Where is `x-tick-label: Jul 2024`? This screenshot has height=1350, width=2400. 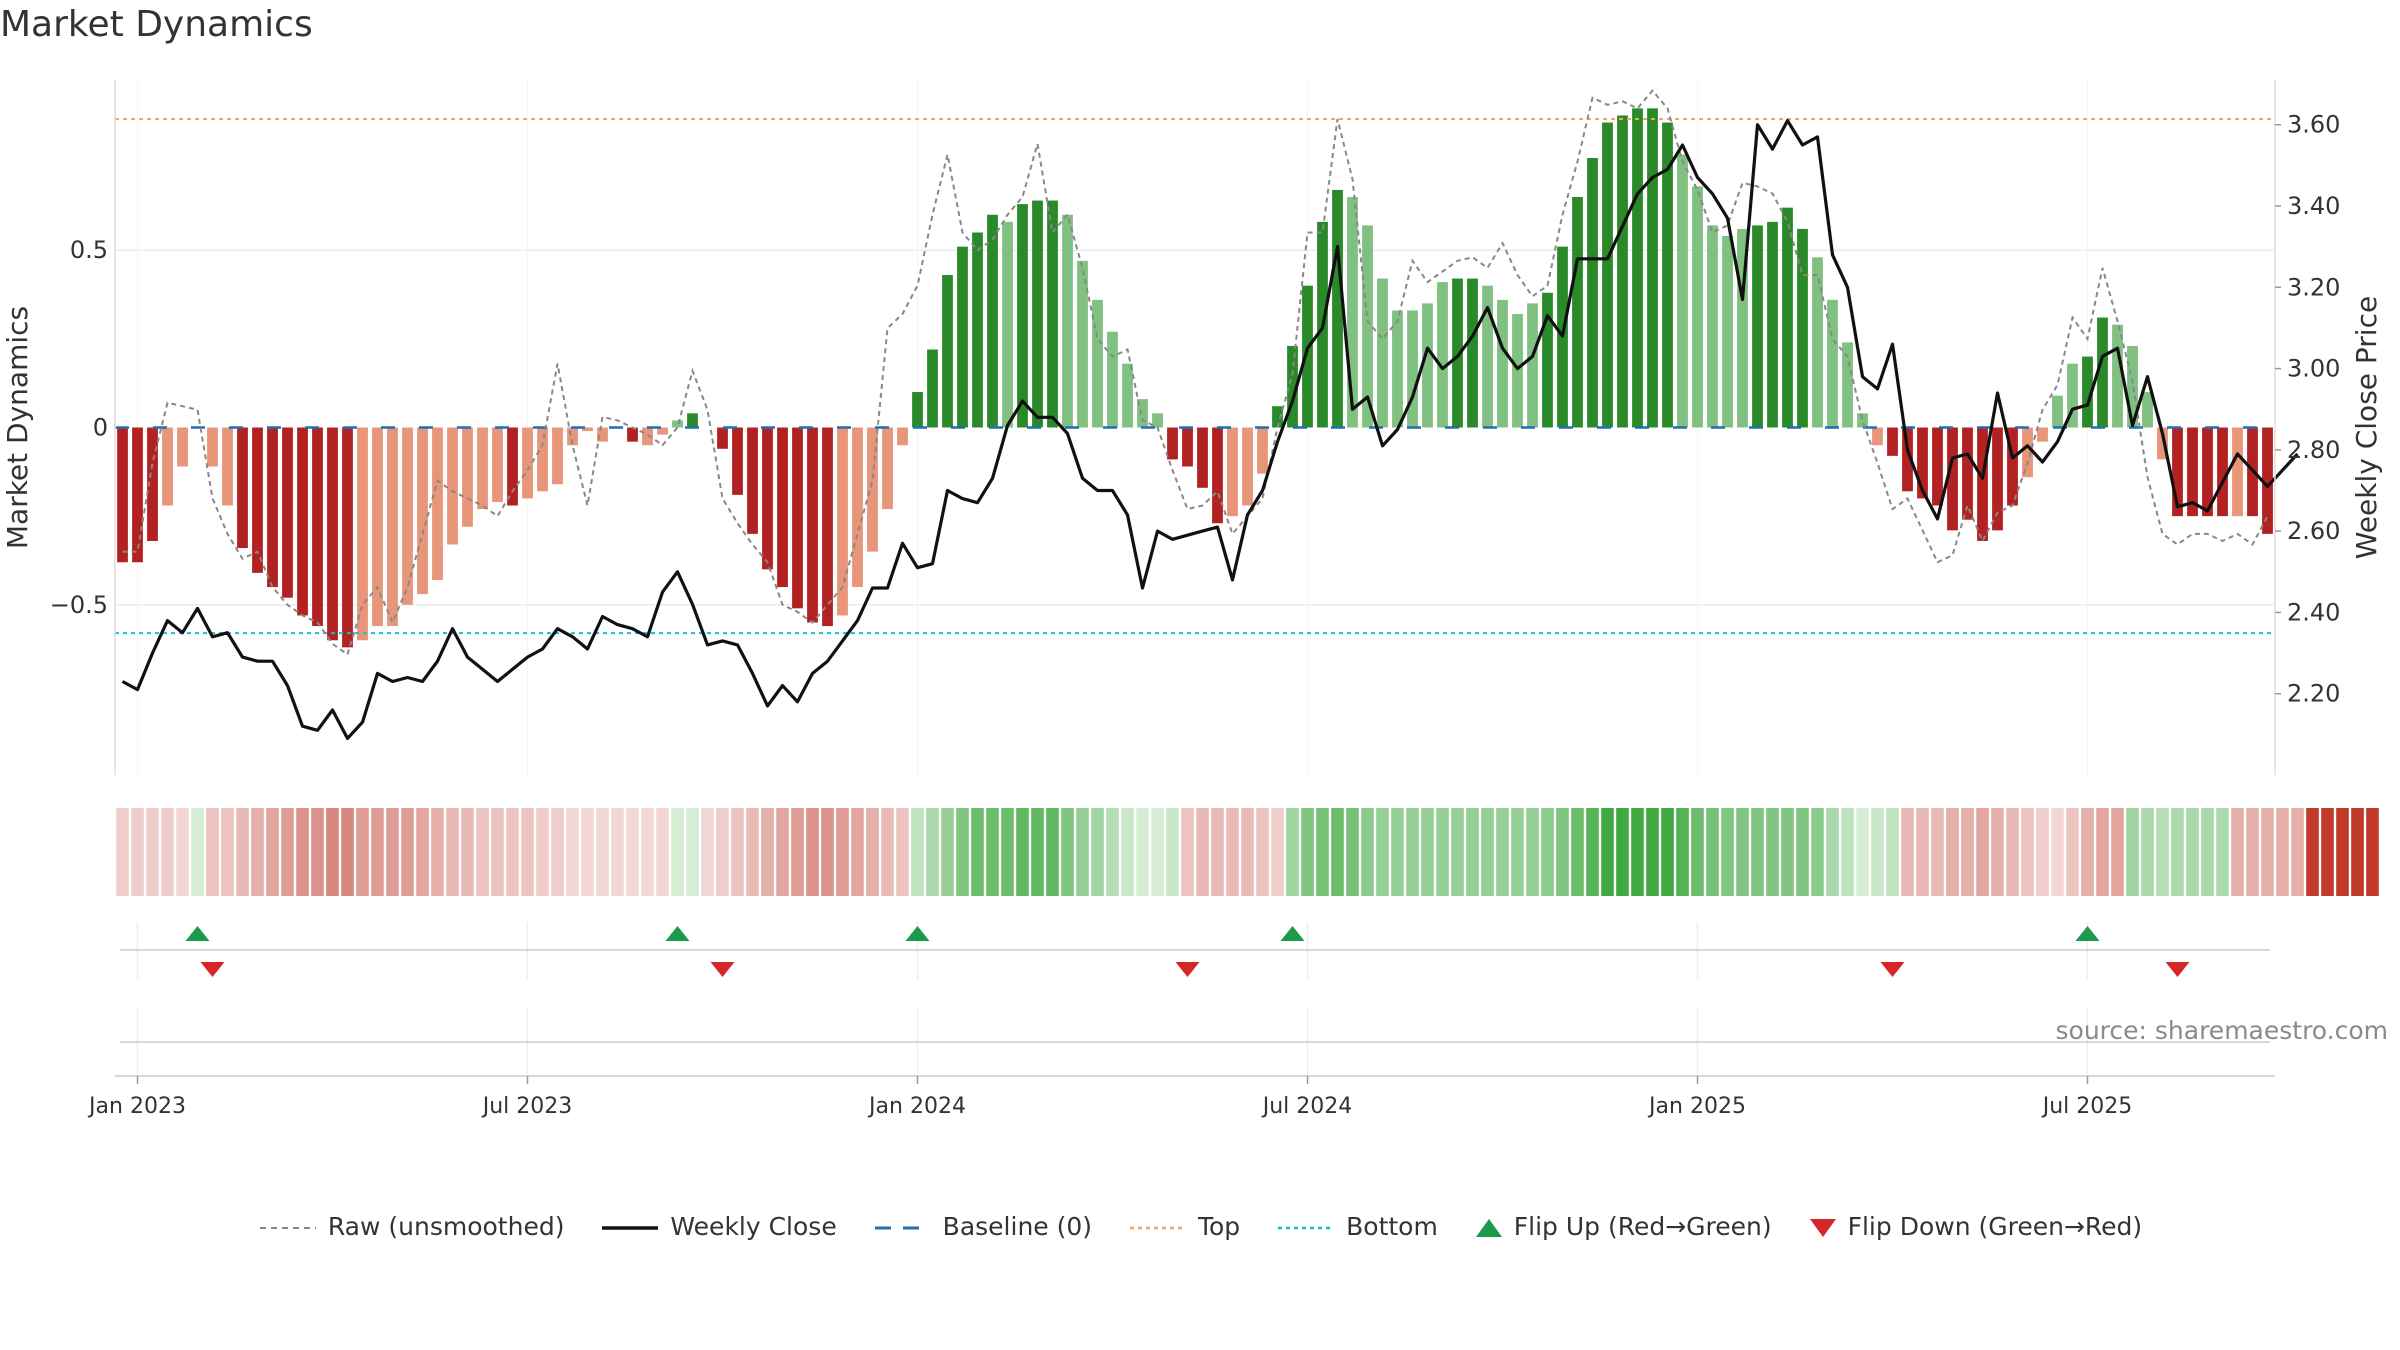 x-tick-label: Jul 2024 is located at coordinates (1307, 1106).